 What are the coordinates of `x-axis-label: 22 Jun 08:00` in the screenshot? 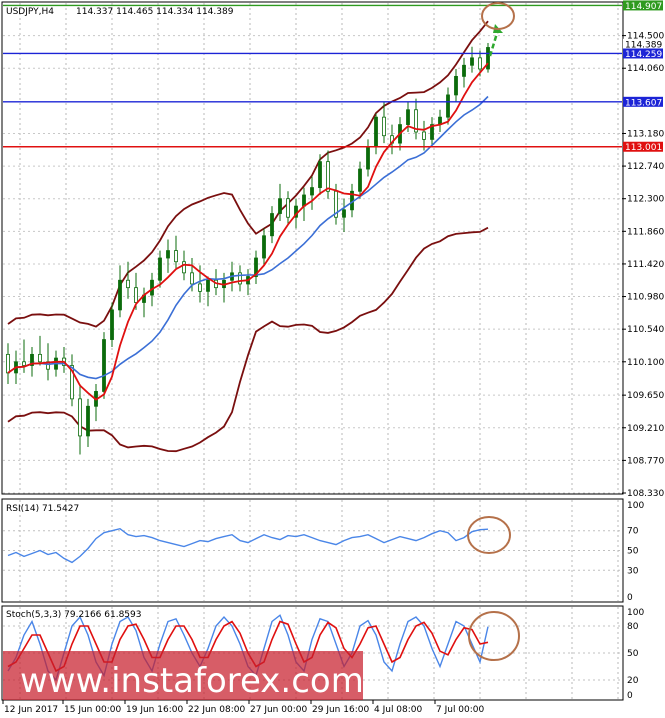 It's located at (216, 710).